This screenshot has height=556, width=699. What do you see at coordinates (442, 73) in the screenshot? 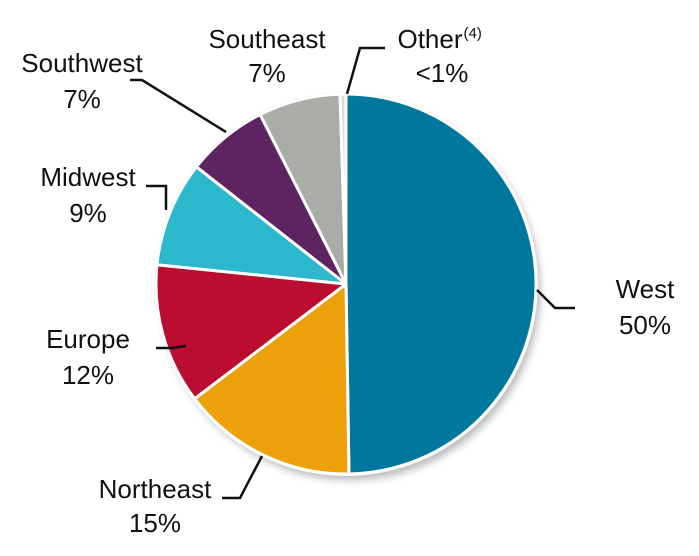
I see `value-label: <1%` at bounding box center [442, 73].